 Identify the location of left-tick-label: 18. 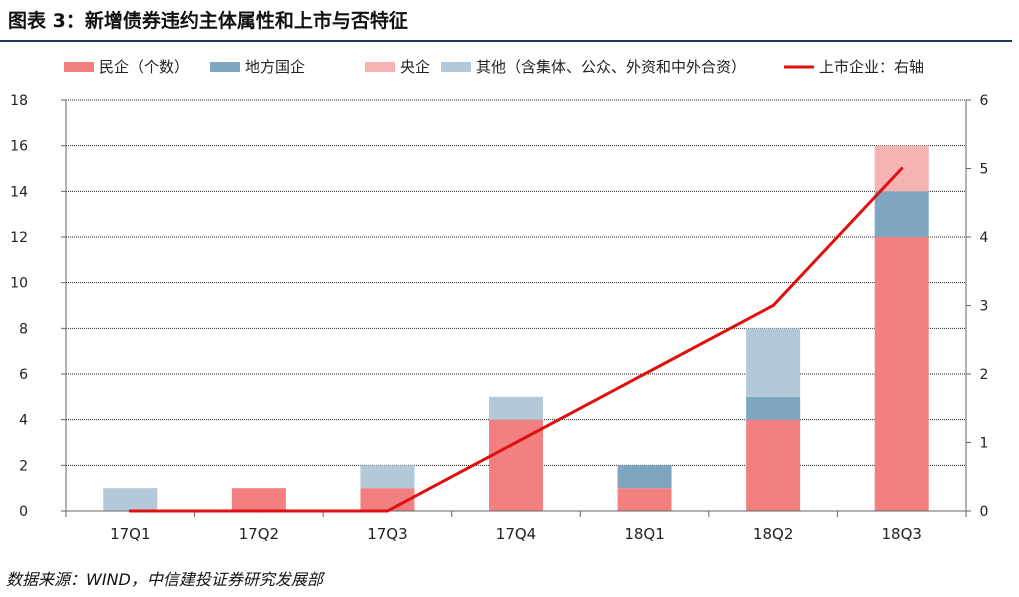
(19, 101).